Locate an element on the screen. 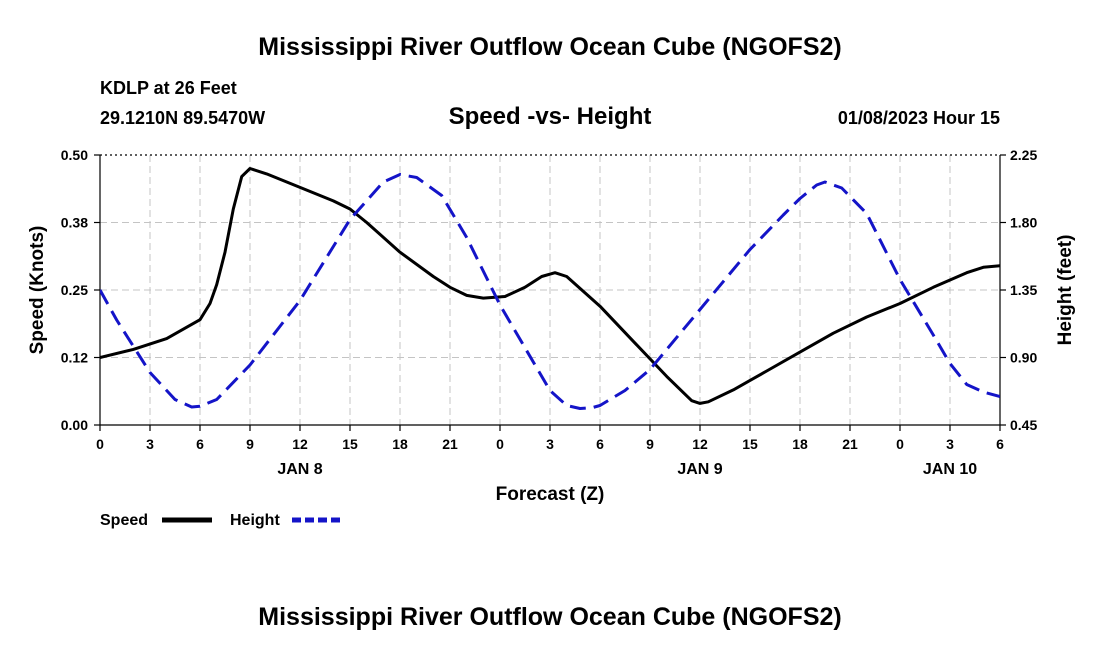 The height and width of the screenshot is (650, 1100). y-axis-right-title: Height (feet) is located at coordinates (1065, 290).